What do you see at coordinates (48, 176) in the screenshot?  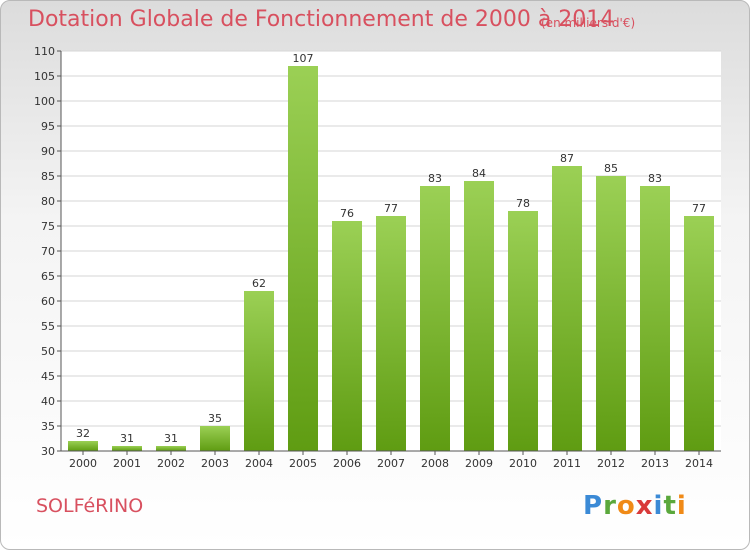 I see `y-tick-label: 85` at bounding box center [48, 176].